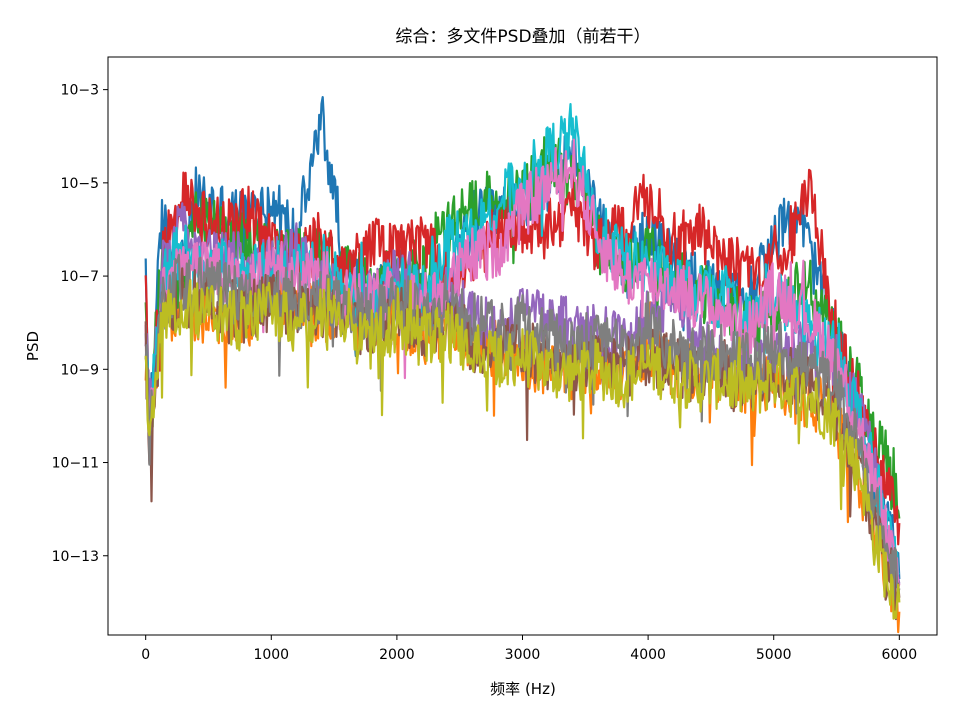  What do you see at coordinates (80, 277) in the screenshot?
I see `y-tick-label: 10−7` at bounding box center [80, 277].